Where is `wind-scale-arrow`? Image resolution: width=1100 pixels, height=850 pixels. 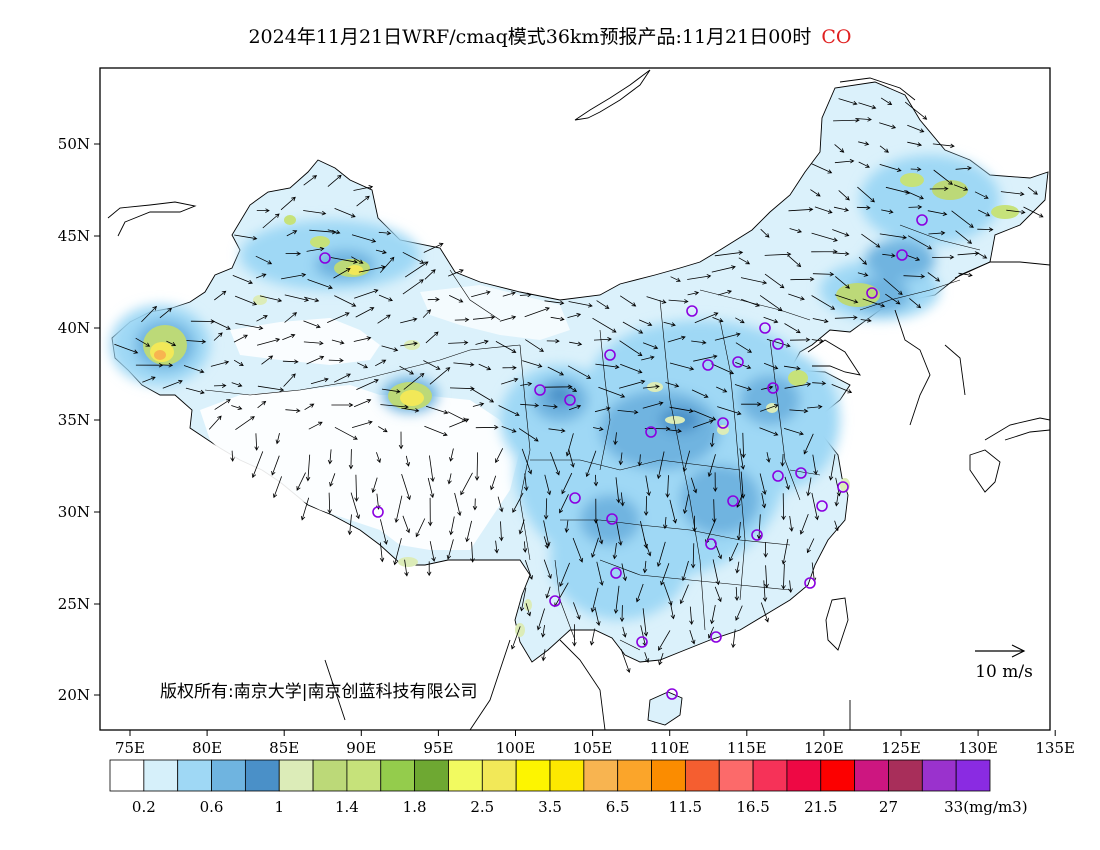 wind-scale-arrow is located at coordinates (1000, 651).